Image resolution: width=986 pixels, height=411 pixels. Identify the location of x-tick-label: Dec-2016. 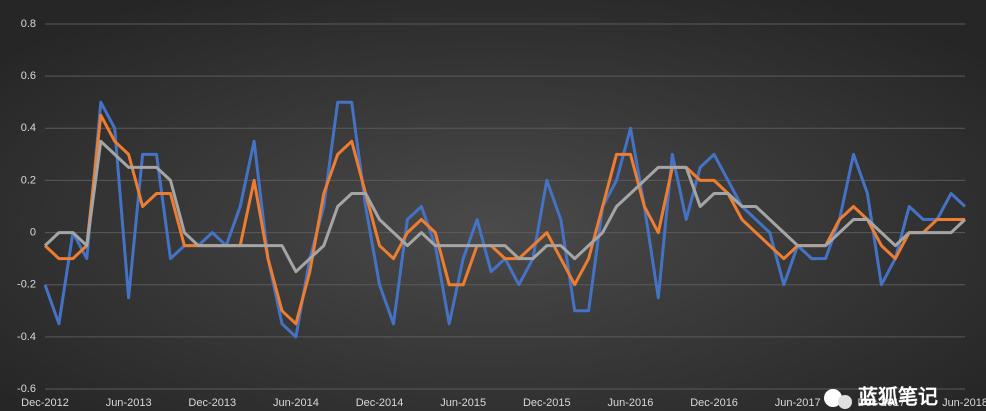
(714, 403).